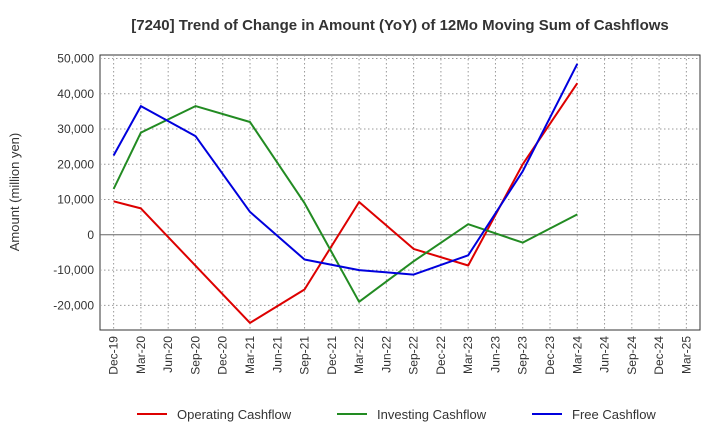 The height and width of the screenshot is (440, 720). Describe the element at coordinates (305, 355) in the screenshot. I see `x-tick-label: Sep-21` at that location.